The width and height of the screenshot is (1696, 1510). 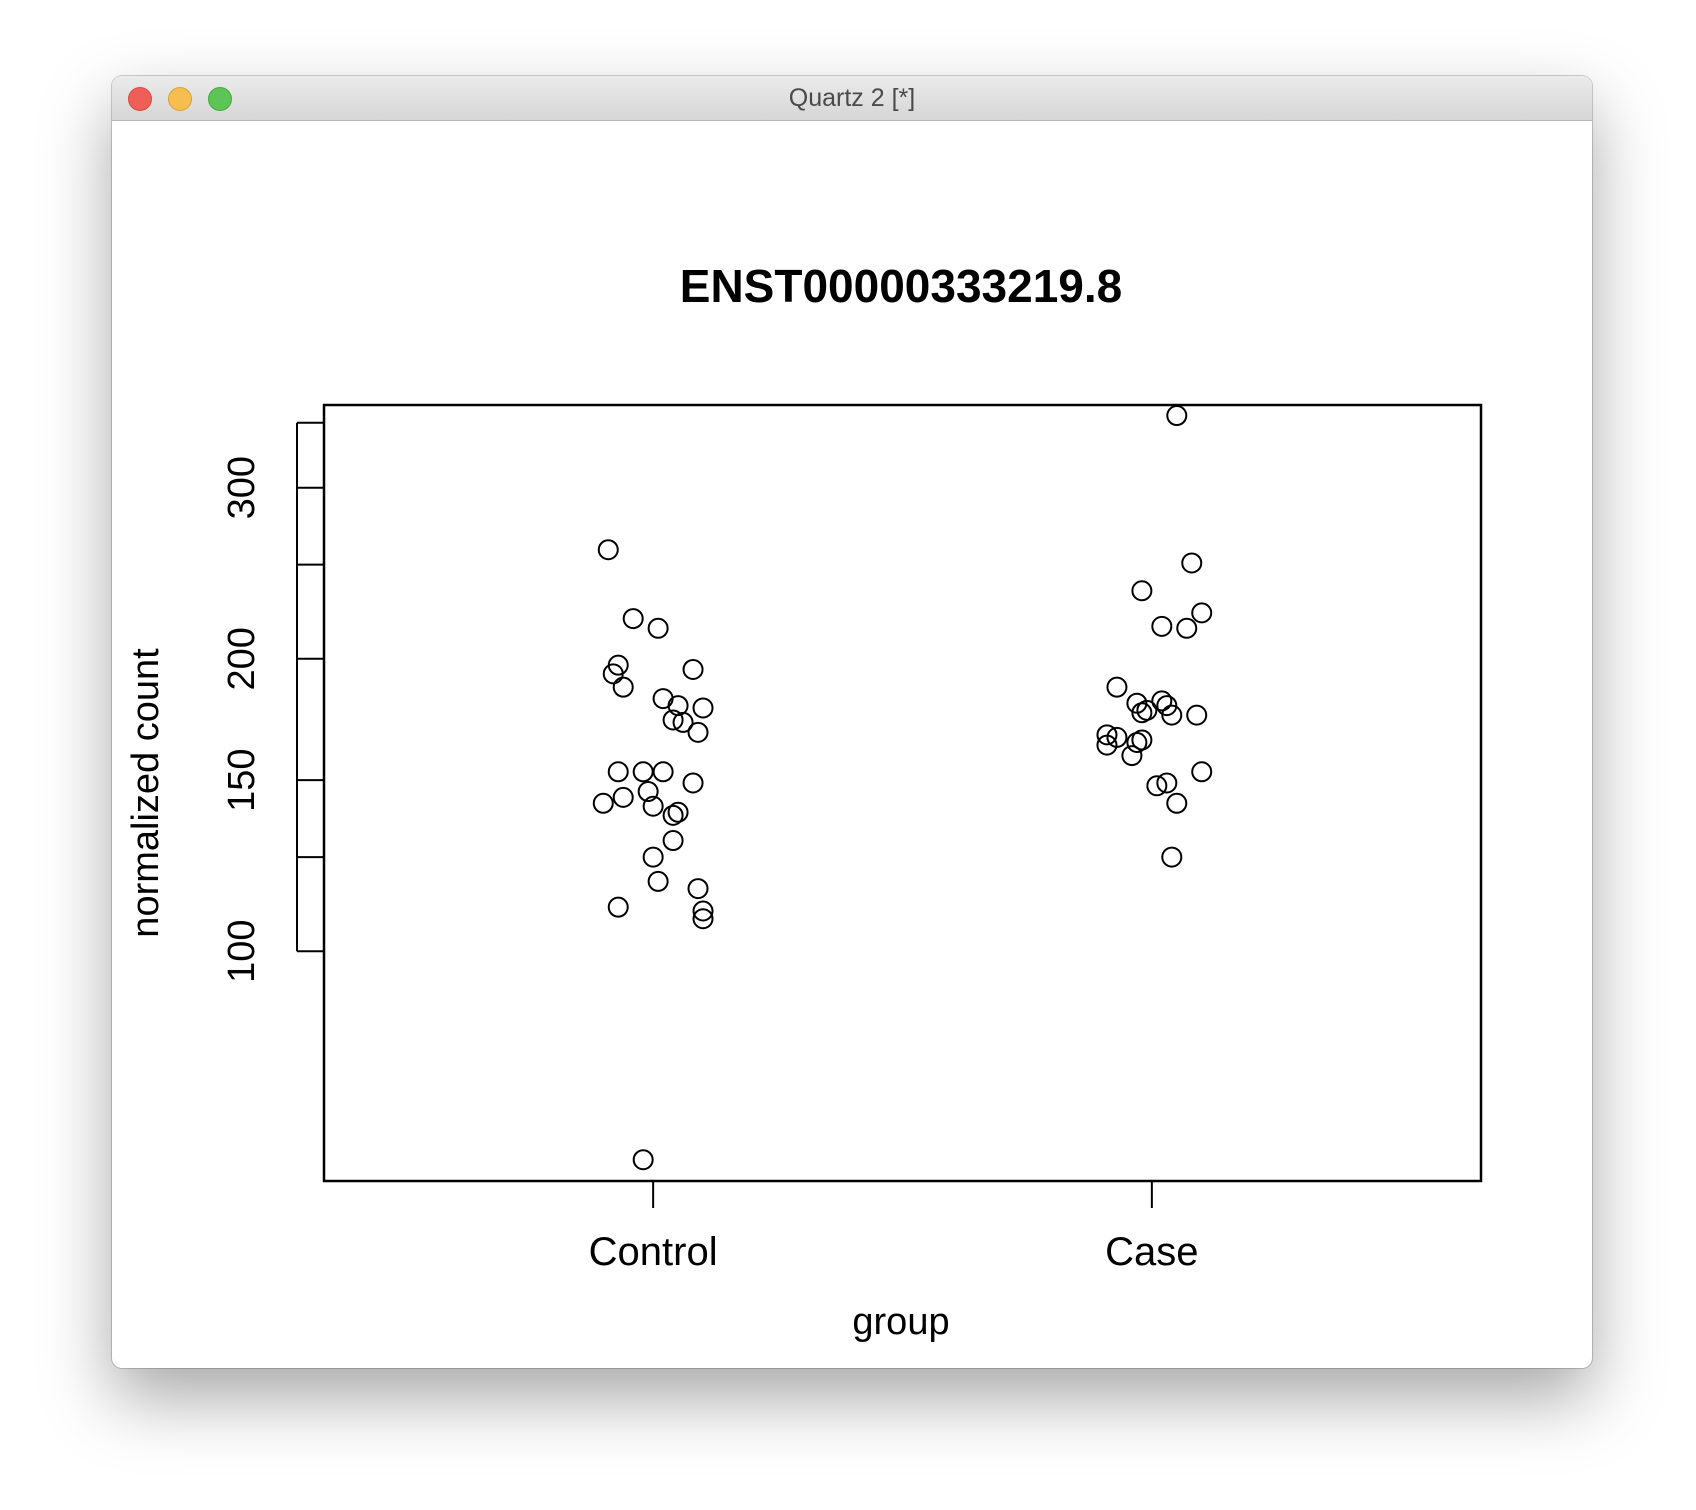 I want to click on window-title: Quartz 2 [*], so click(x=852, y=98).